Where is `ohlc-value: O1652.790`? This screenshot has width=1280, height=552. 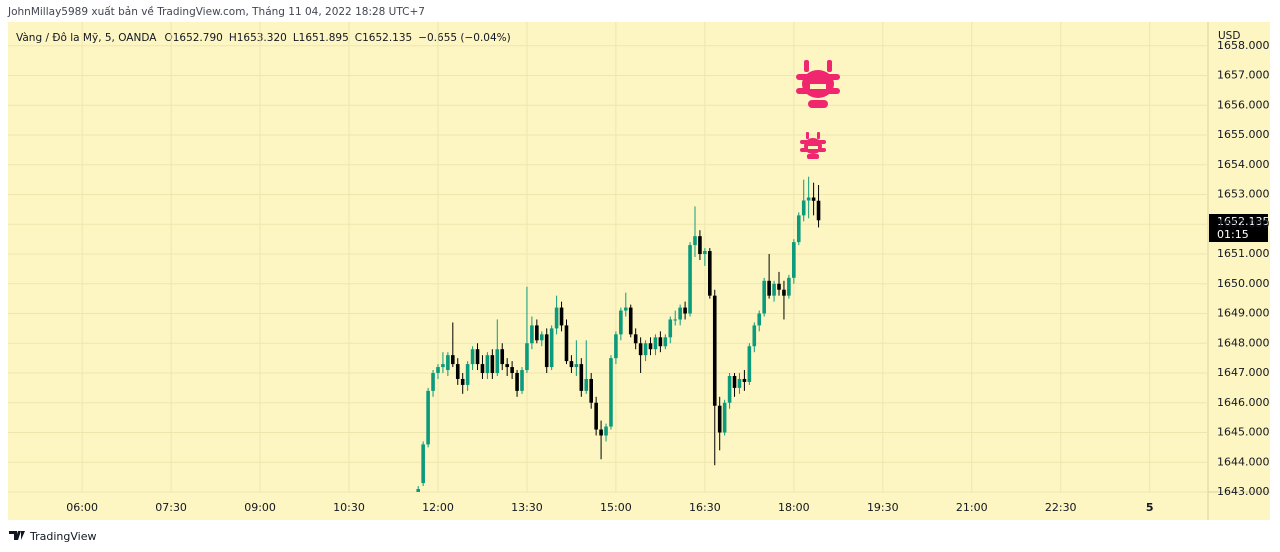
ohlc-value: O1652.790 is located at coordinates (193, 38).